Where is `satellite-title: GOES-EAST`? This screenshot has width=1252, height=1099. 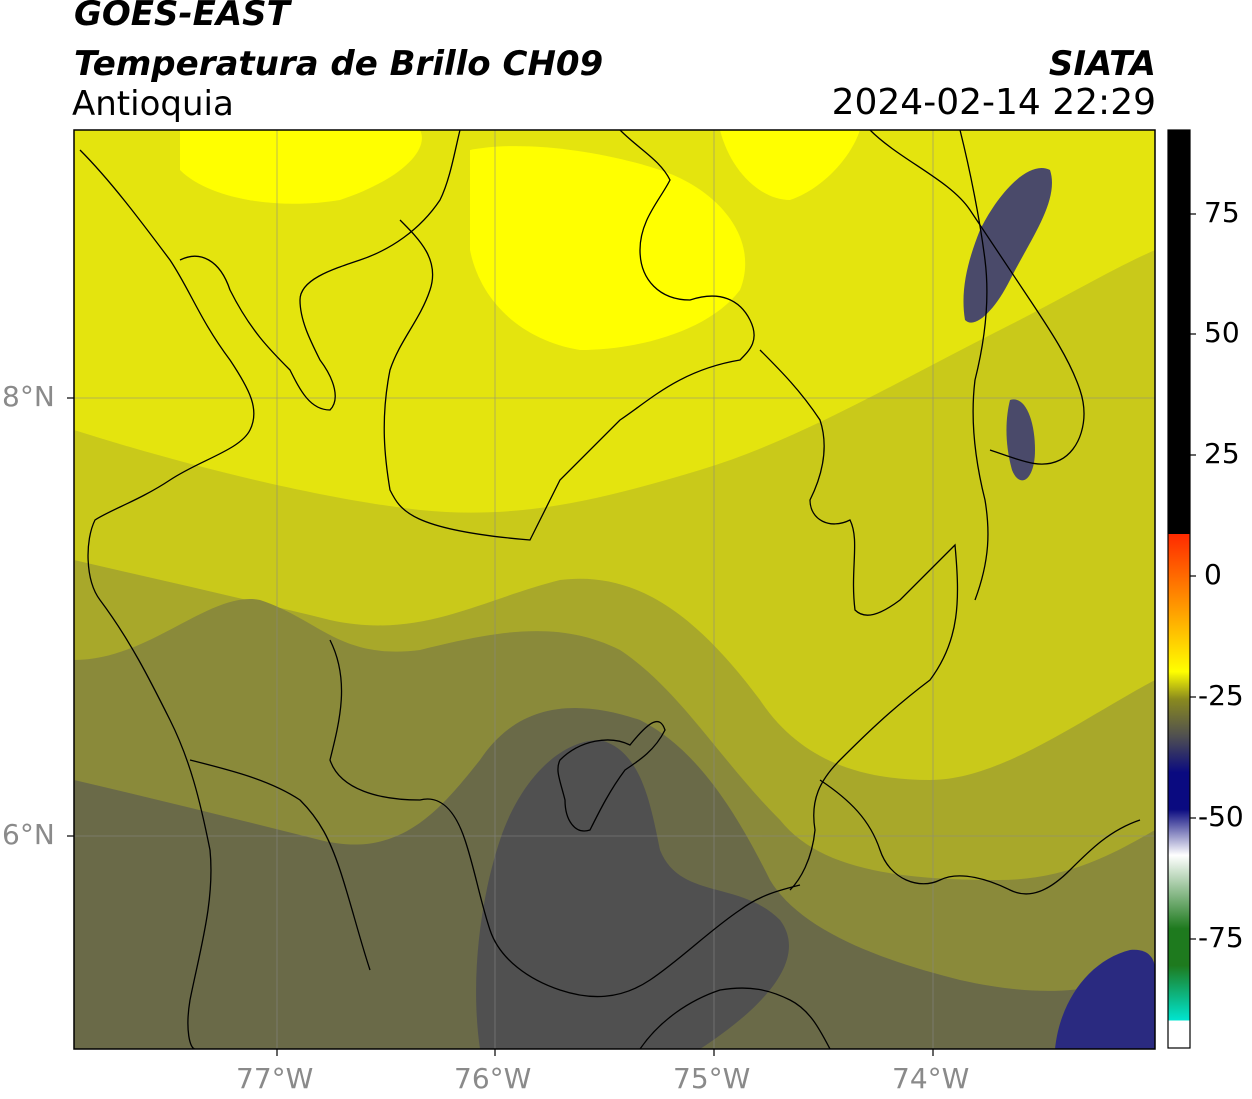 satellite-title: GOES-EAST is located at coordinates (182, 17).